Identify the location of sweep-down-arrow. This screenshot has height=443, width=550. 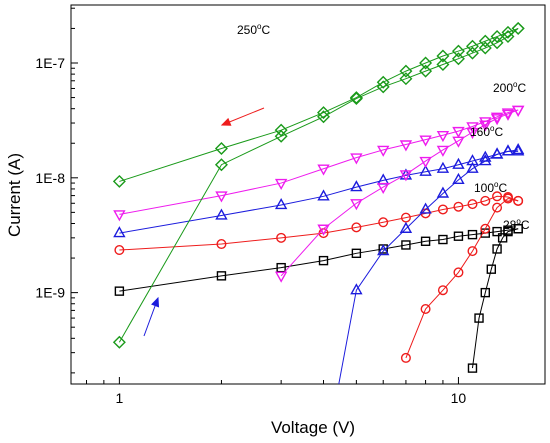
(242, 116).